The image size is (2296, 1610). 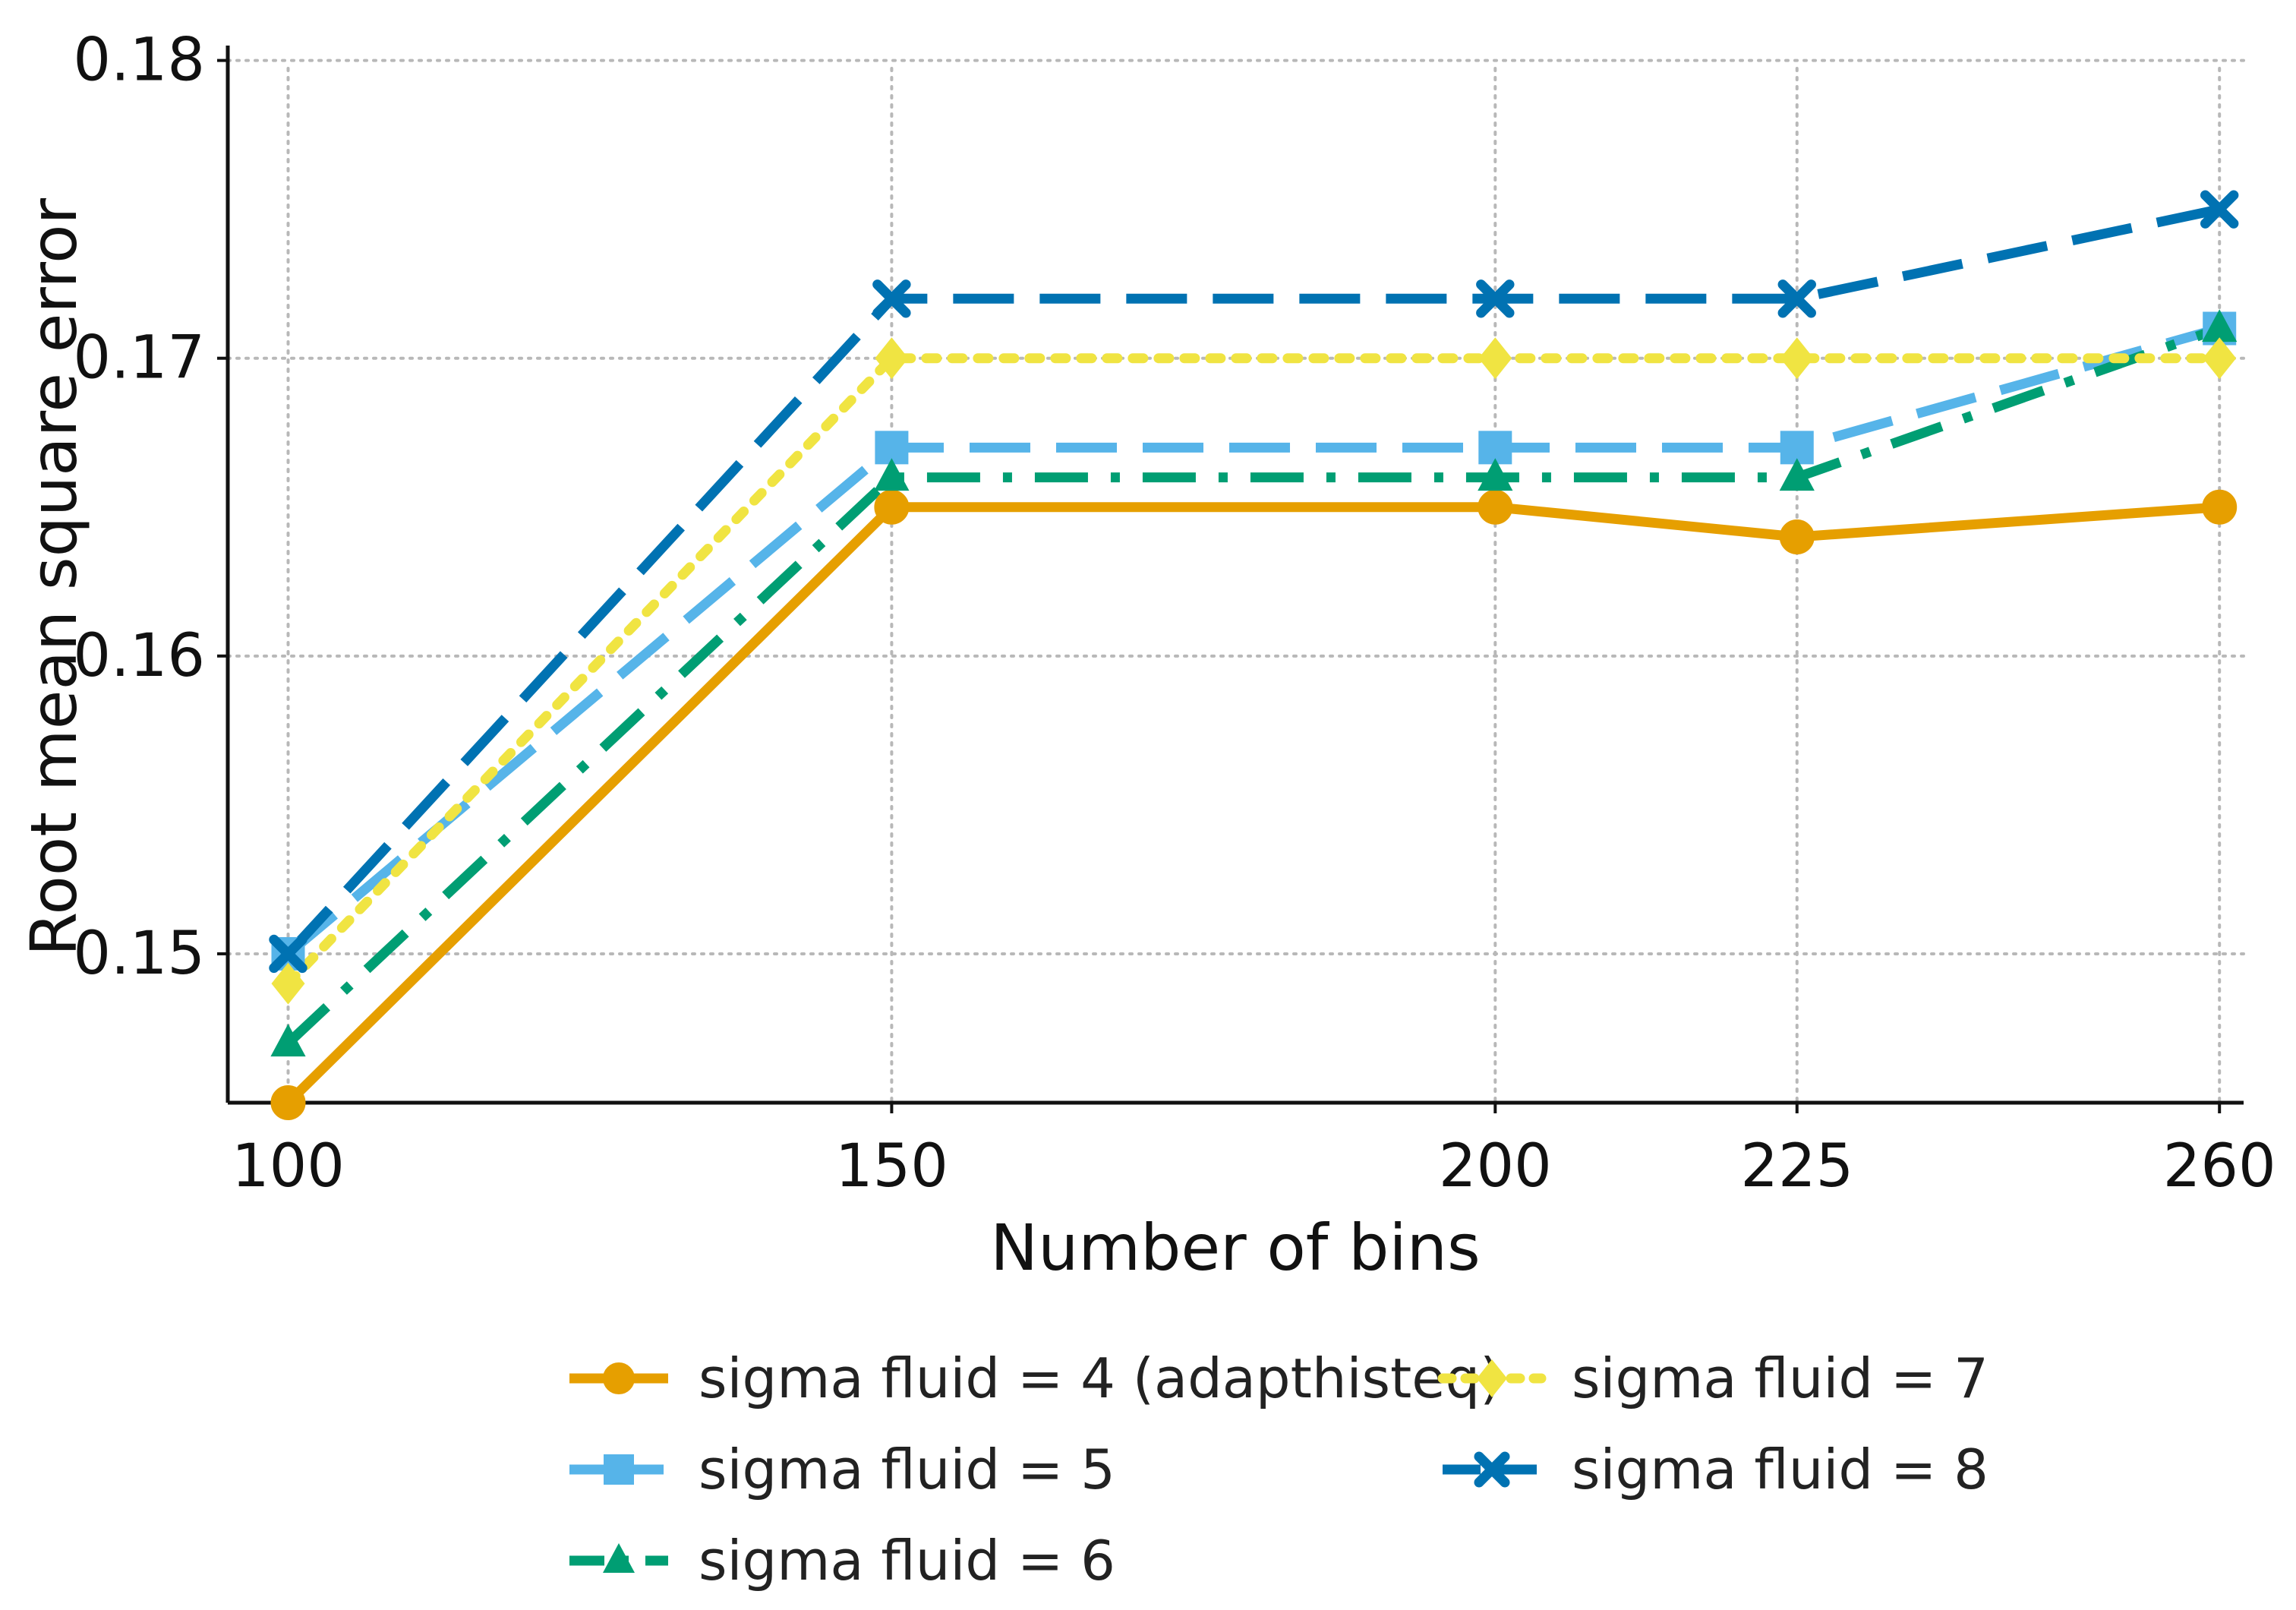 I want to click on legend-item: sigma fluid = 8, so click(x=1716, y=1469).